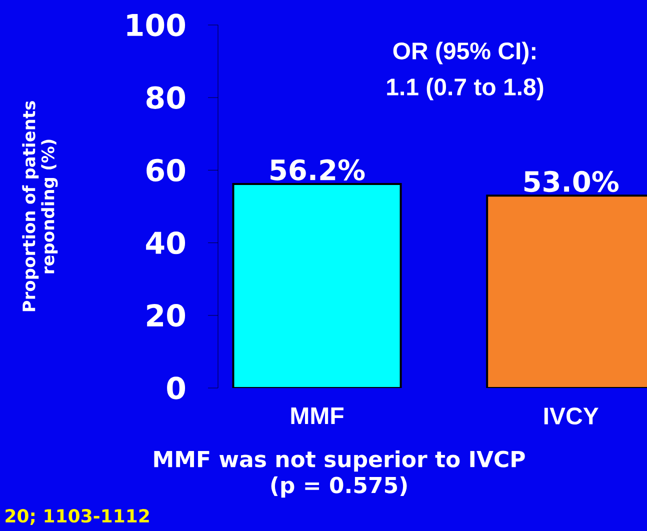  What do you see at coordinates (77, 517) in the screenshot?
I see `text: 20; 1103-1112` at bounding box center [77, 517].